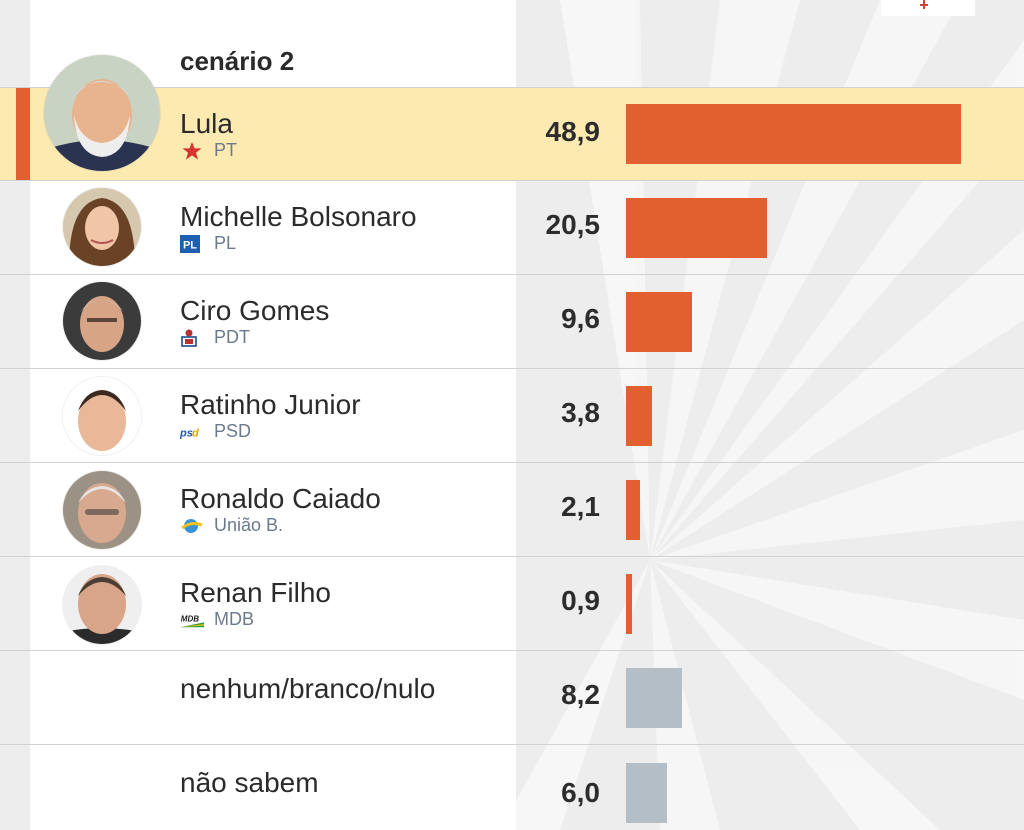  I want to click on value-label: 0,9, so click(580, 600).